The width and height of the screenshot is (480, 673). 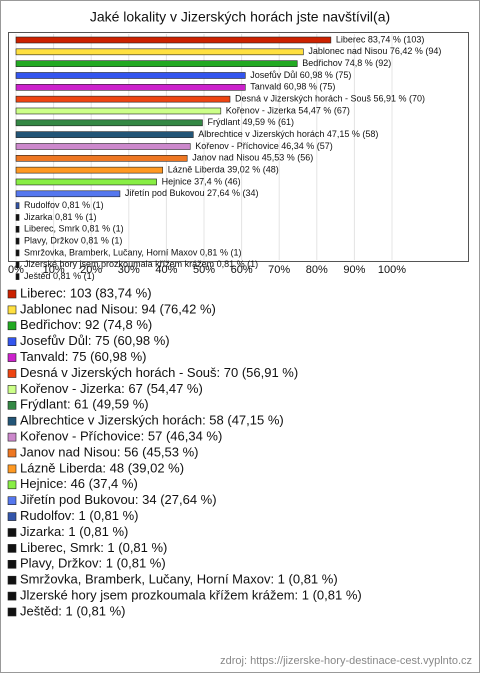 What do you see at coordinates (317, 270) in the screenshot?
I see `x-tick-label: 80%` at bounding box center [317, 270].